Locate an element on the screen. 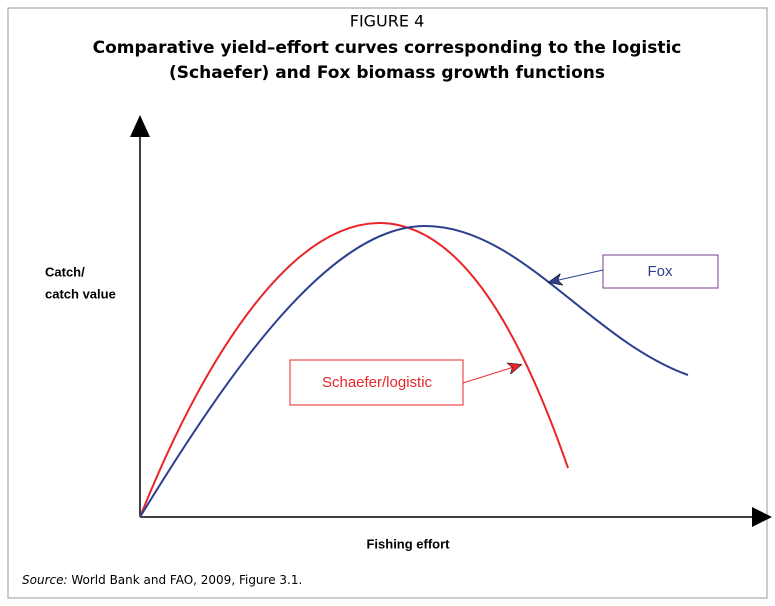 The height and width of the screenshot is (606, 775). y-arrow is located at coordinates (140, 126).